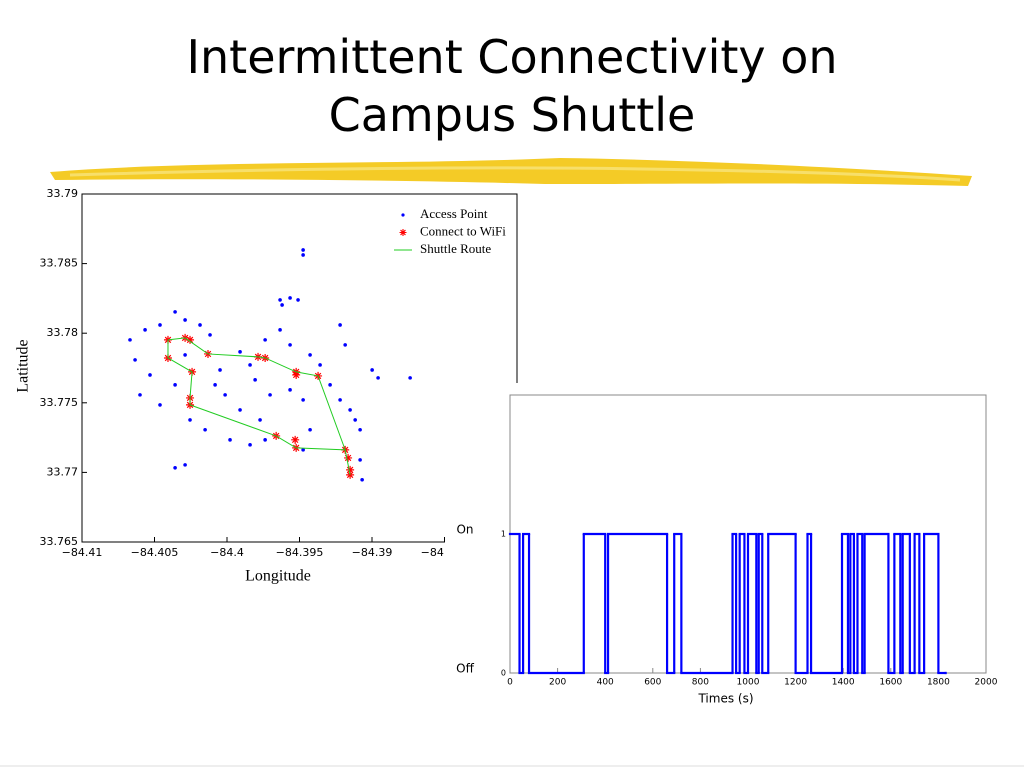 The height and width of the screenshot is (768, 1024). I want to click on x-tick-label: 1200, so click(795, 683).